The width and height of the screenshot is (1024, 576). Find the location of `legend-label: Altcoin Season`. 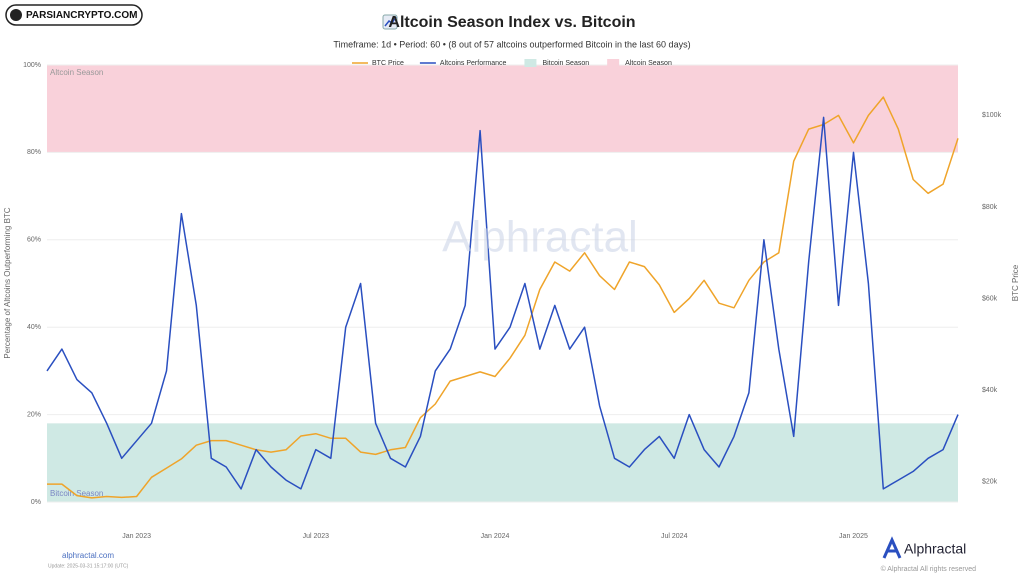

legend-label: Altcoin Season is located at coordinates (648, 63).